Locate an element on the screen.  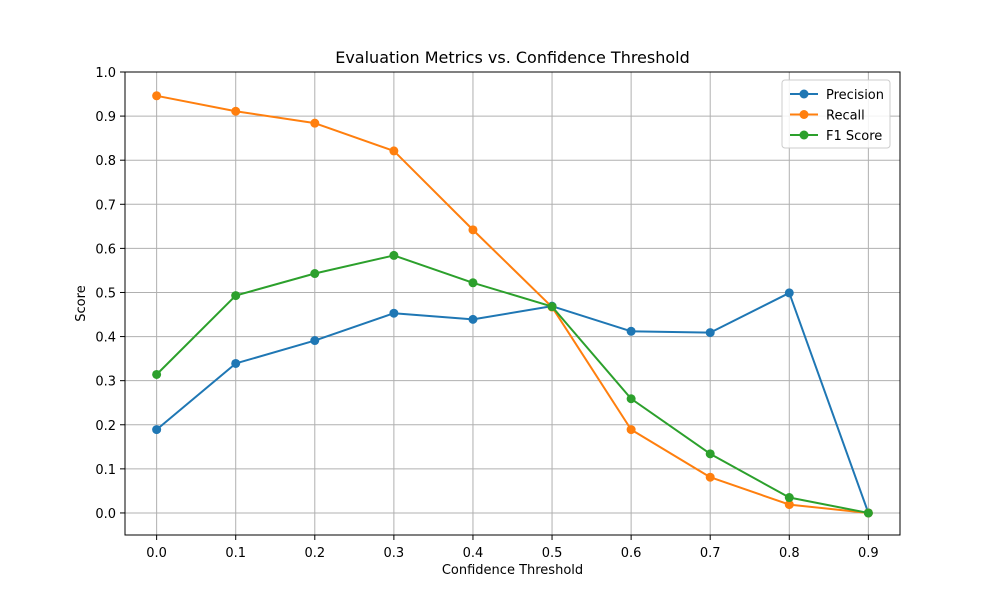
x-tick-label: 0.1 is located at coordinates (235, 553).